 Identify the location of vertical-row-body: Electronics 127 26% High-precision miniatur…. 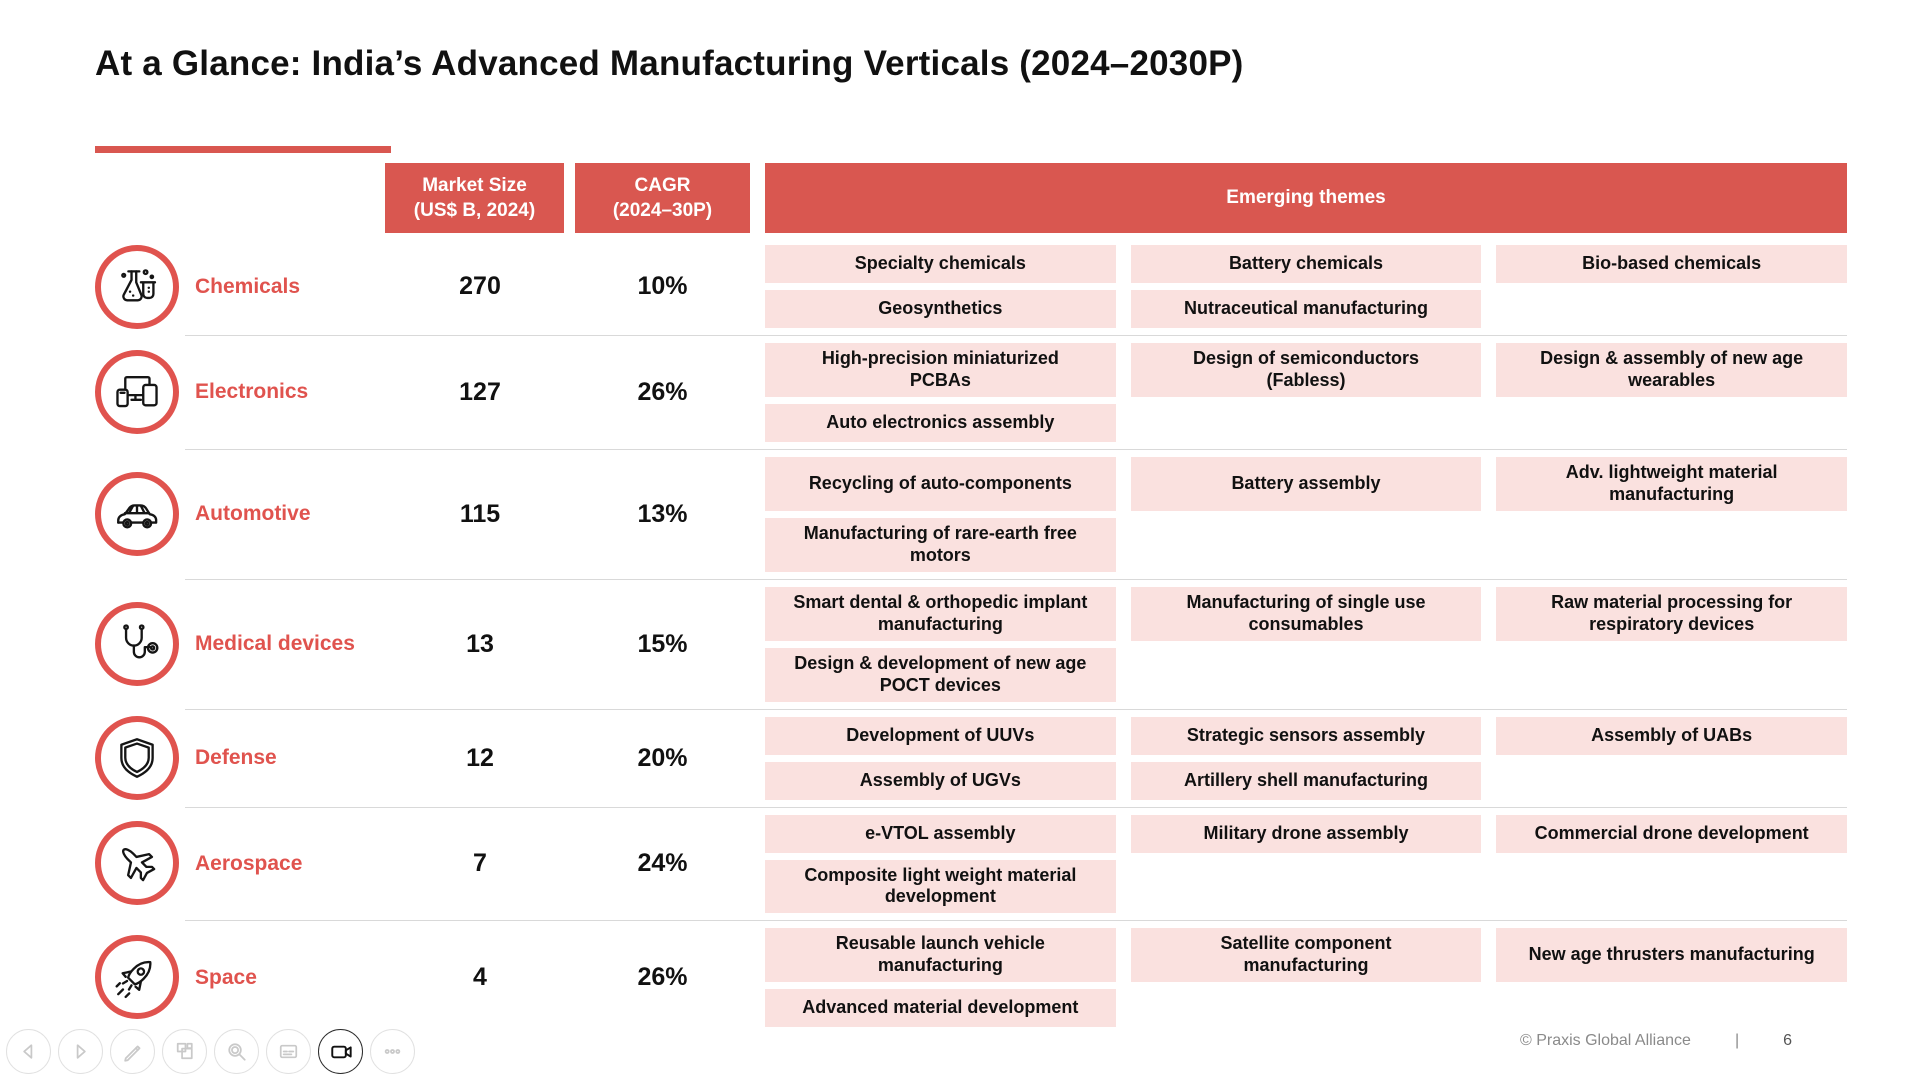
(1016, 392).